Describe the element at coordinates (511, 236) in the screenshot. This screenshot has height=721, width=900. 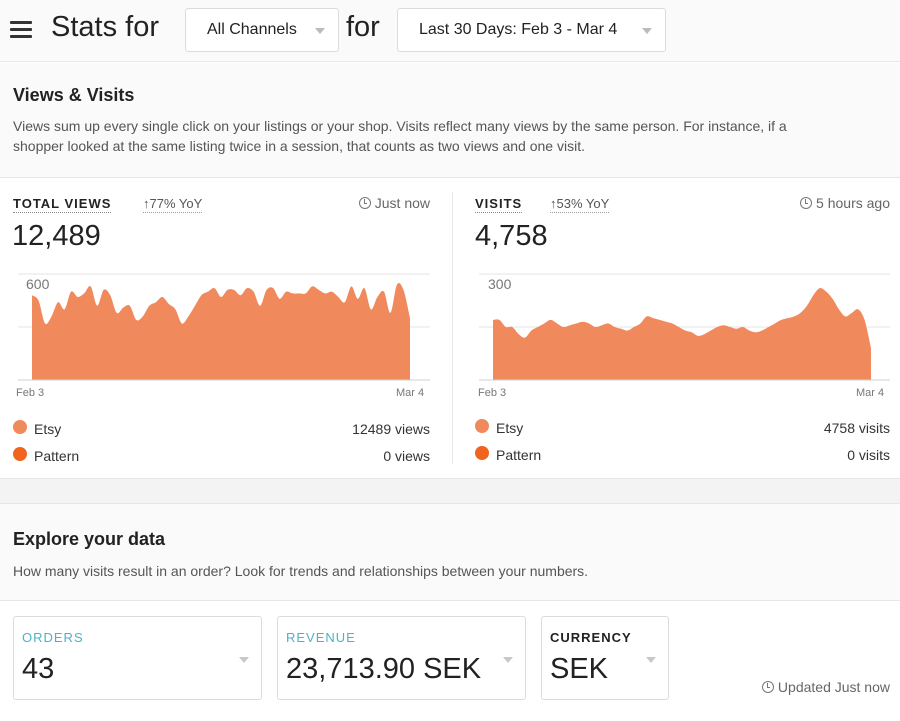
I see `visits-value: 4,758` at that location.